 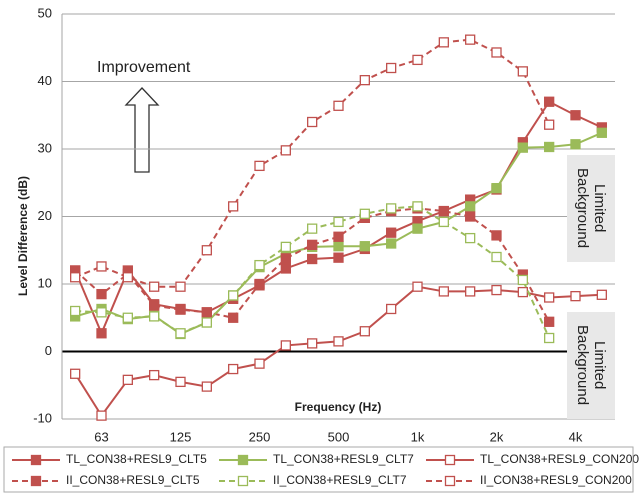 What do you see at coordinates (260, 436) in the screenshot?
I see `x-tick-label: 250` at bounding box center [260, 436].